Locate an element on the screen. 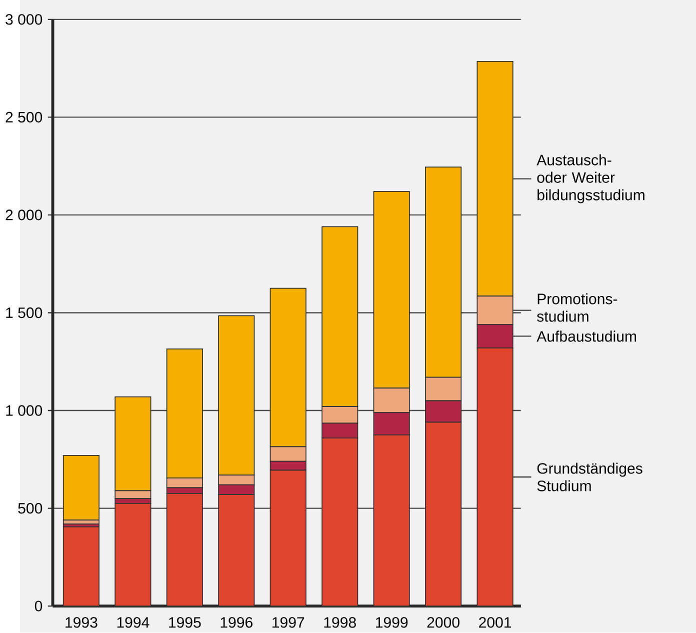 The width and height of the screenshot is (696, 633). x-tick-label: 1997 is located at coordinates (288, 622).